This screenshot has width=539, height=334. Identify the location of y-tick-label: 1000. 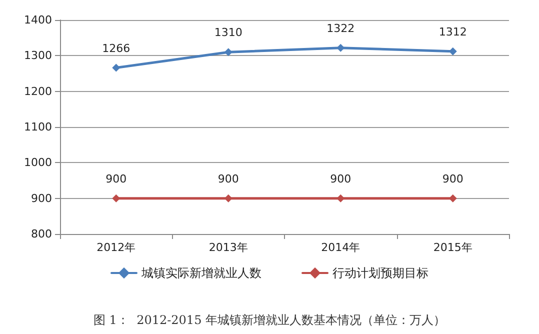
(38, 163).